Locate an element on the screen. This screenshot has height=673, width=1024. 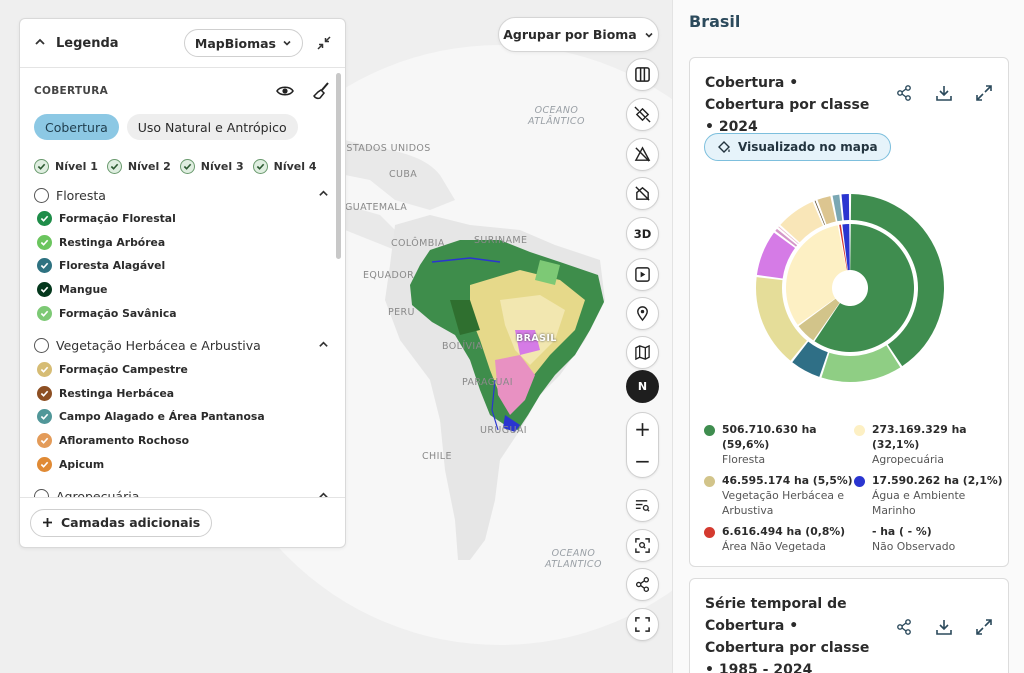
class-item: Formação Campestre is located at coordinates (182, 370).